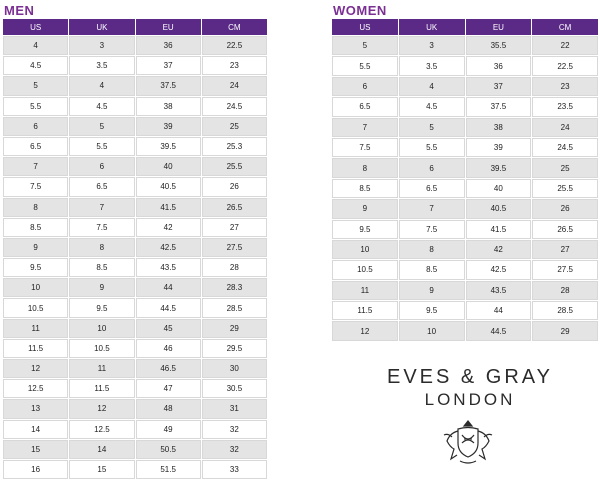 This screenshot has width=600, height=485. I want to click on table-cell: 7, so click(102, 207).